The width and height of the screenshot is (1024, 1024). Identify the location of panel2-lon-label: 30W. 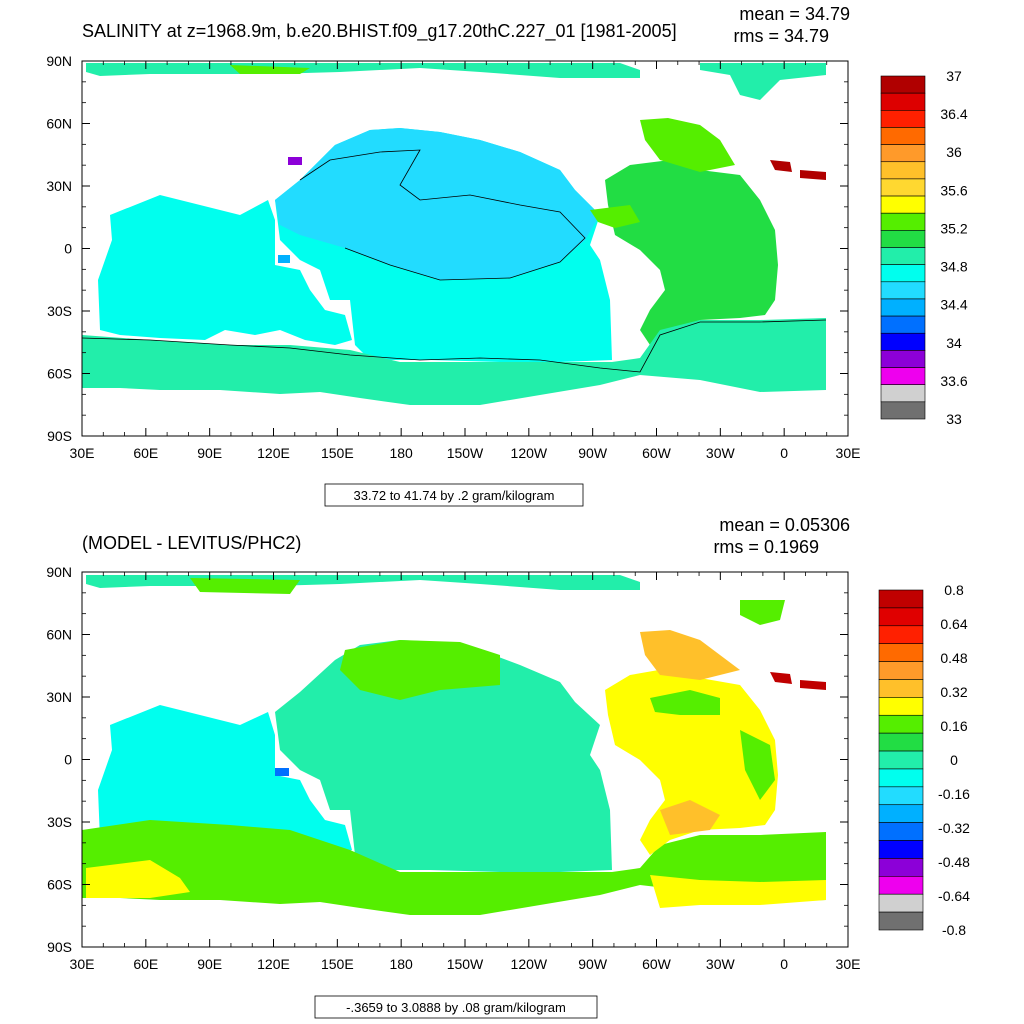
(721, 964).